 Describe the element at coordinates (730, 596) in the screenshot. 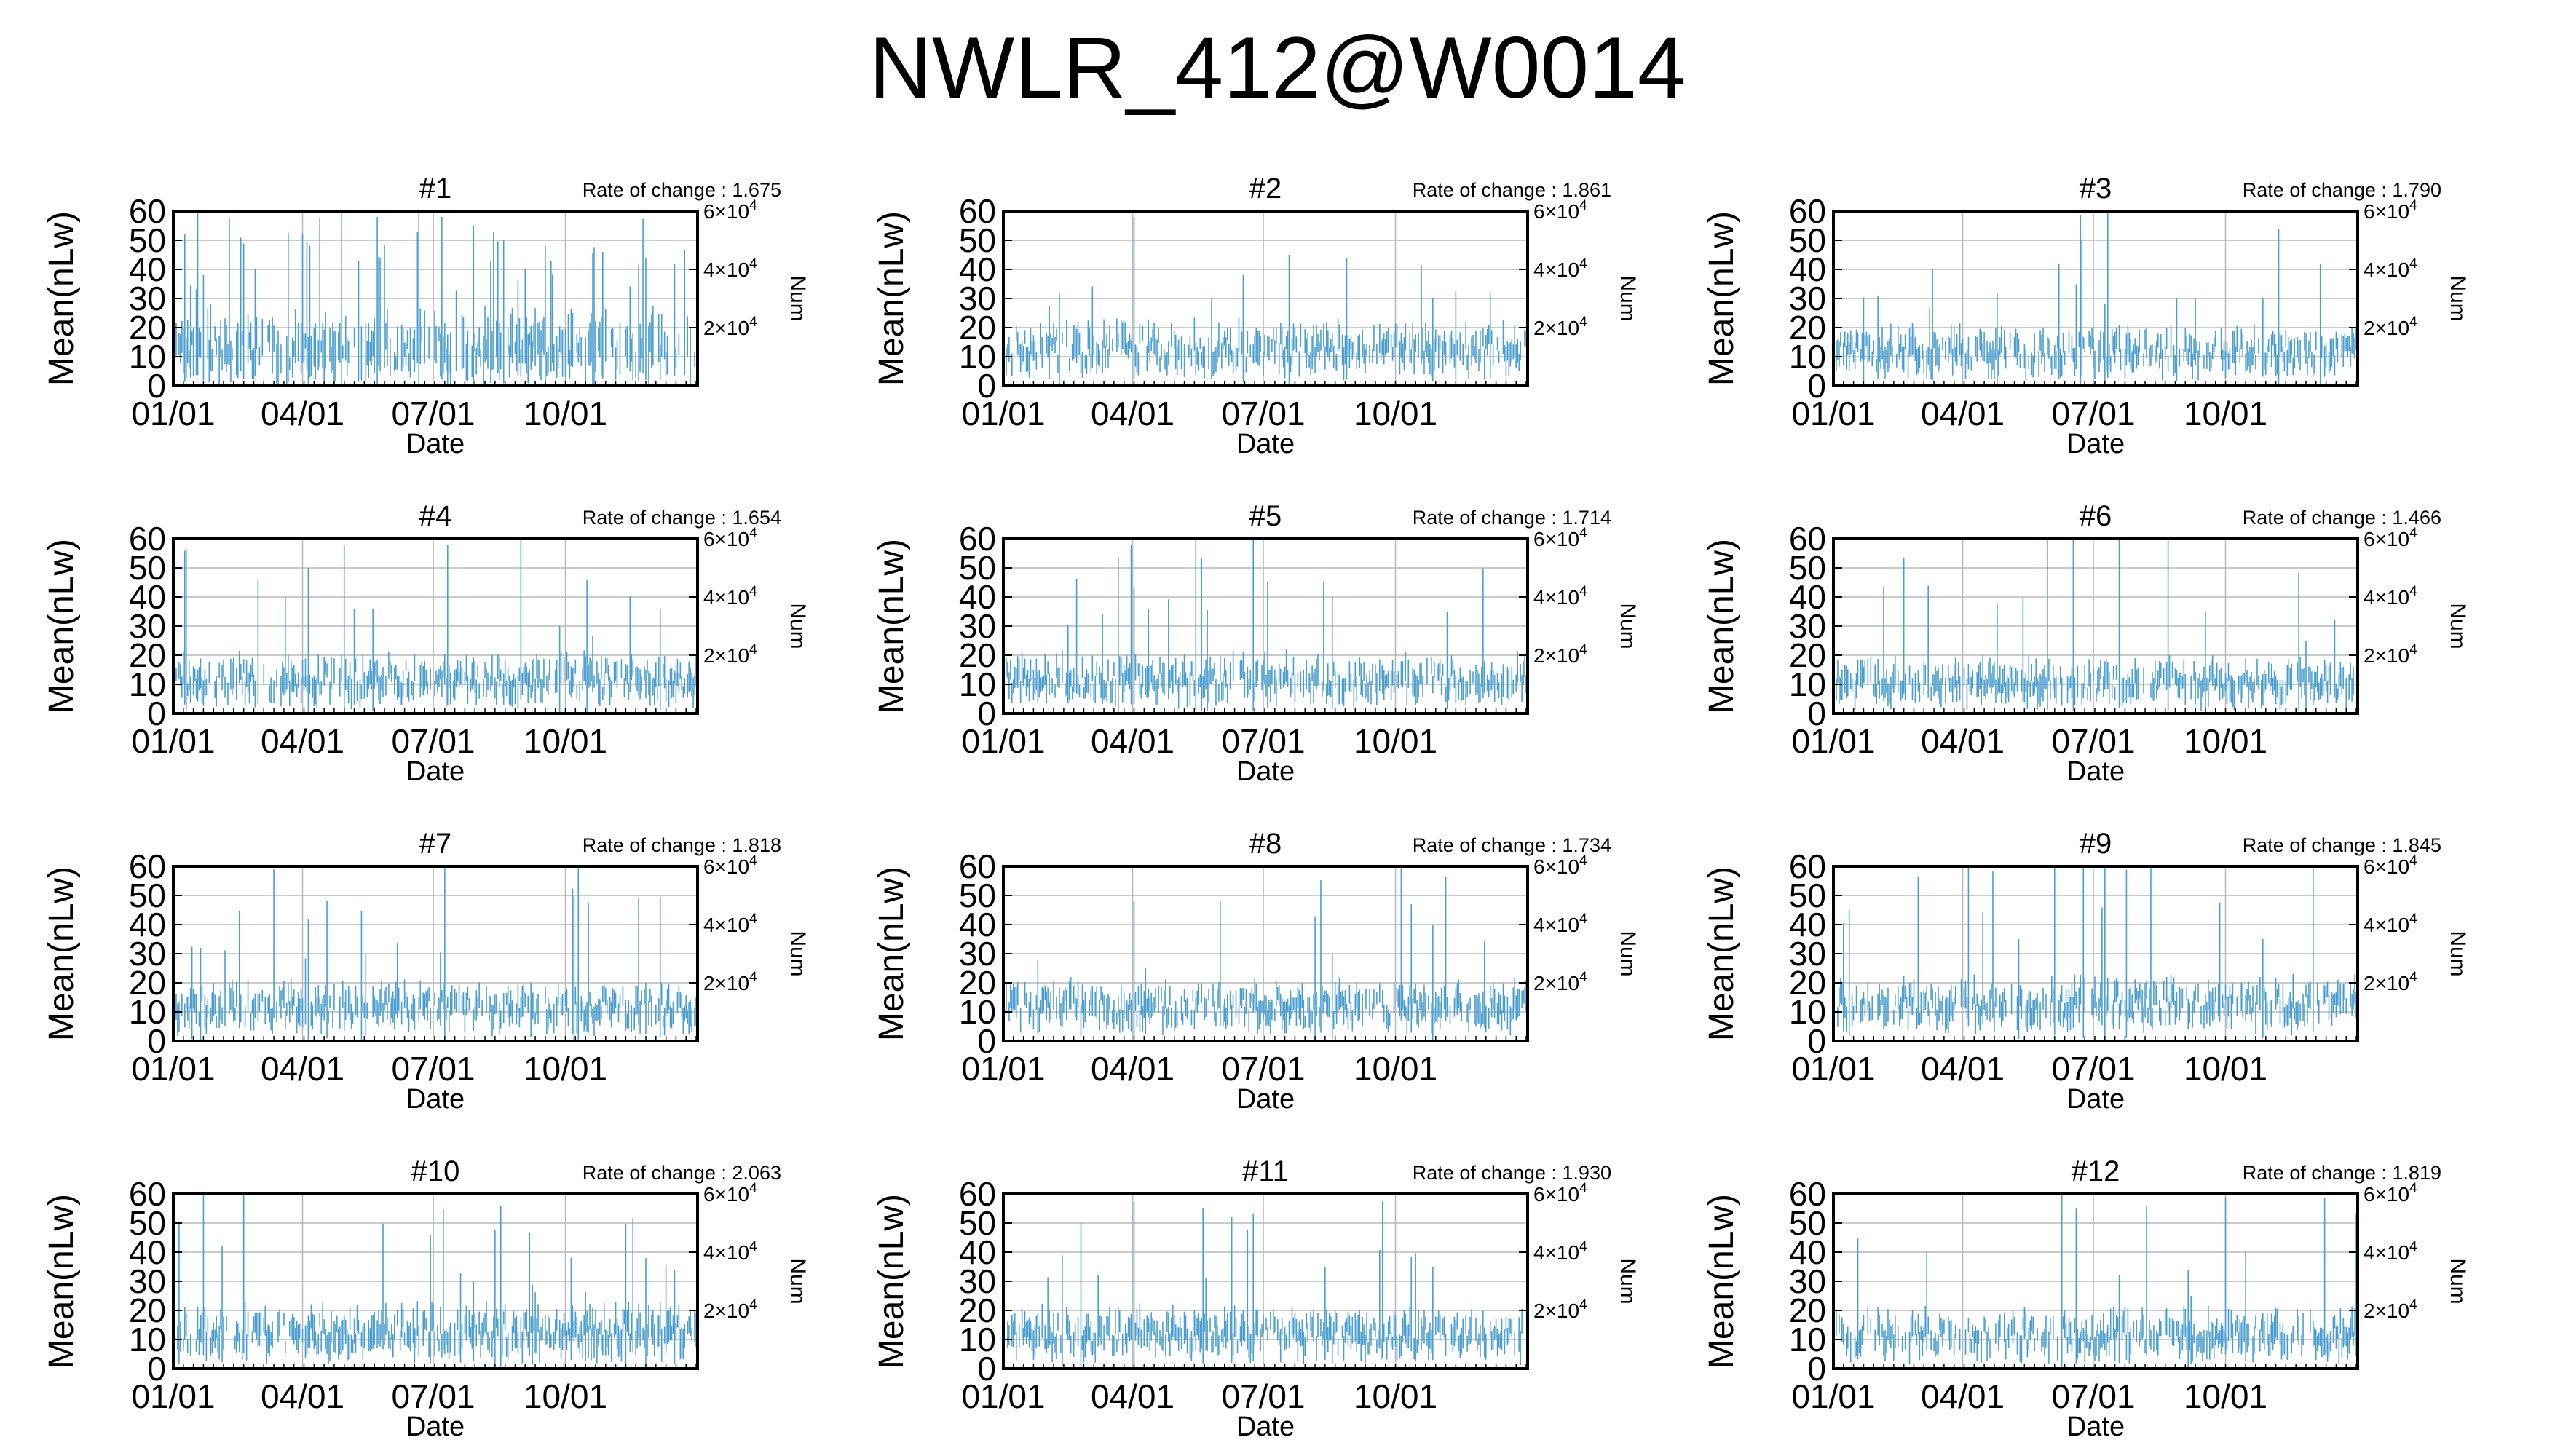

I see `y2-tick-label: 4×10⁴` at that location.